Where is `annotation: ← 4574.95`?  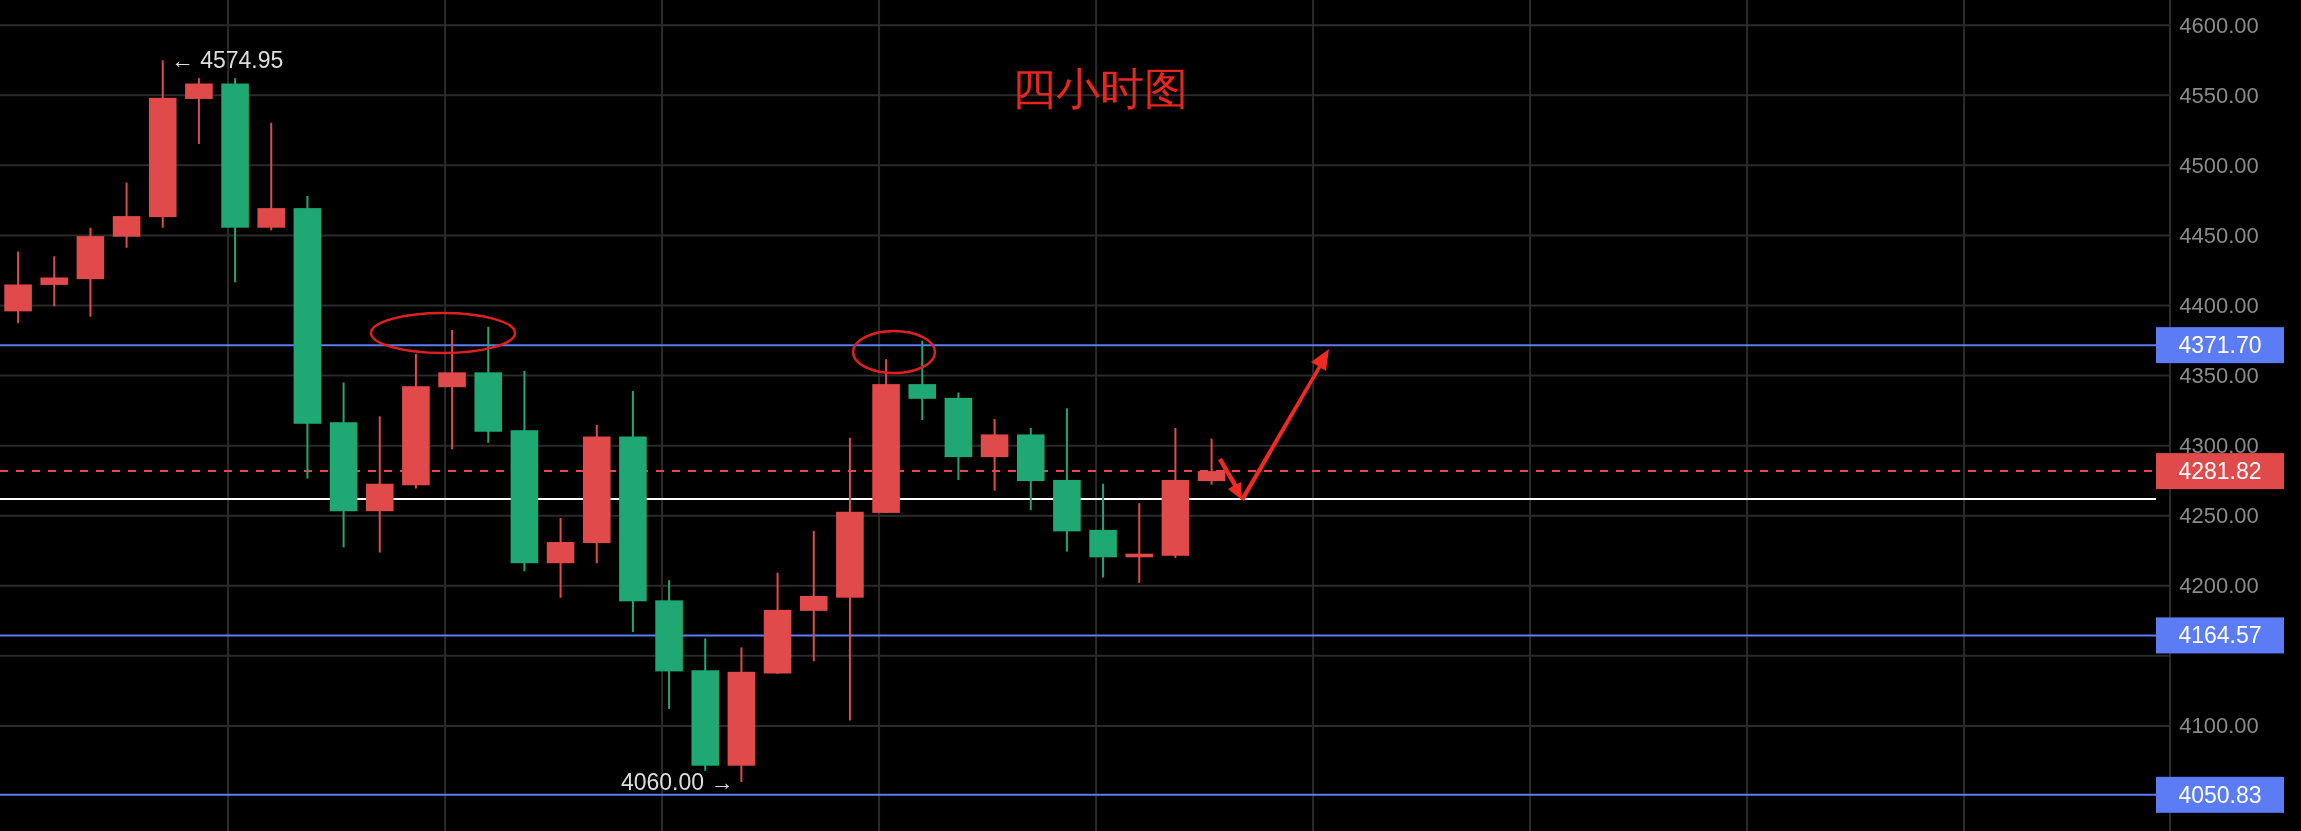 annotation: ← 4574.95 is located at coordinates (227, 60).